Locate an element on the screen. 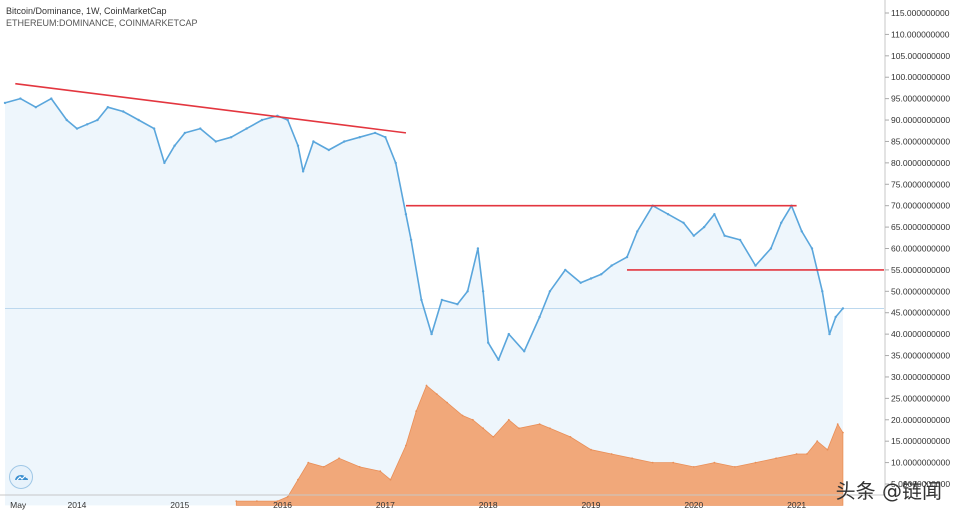 This screenshot has height=523, width=960. y-tick-label: 80.0000000000 is located at coordinates (920, 163).